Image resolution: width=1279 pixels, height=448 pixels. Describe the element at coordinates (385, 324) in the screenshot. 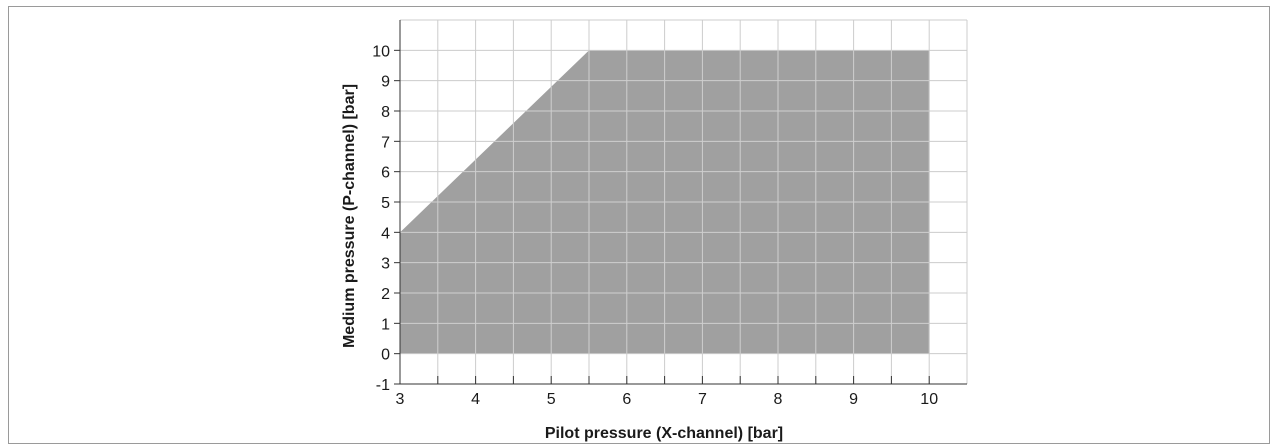

I see `y-tick-label: 1` at that location.